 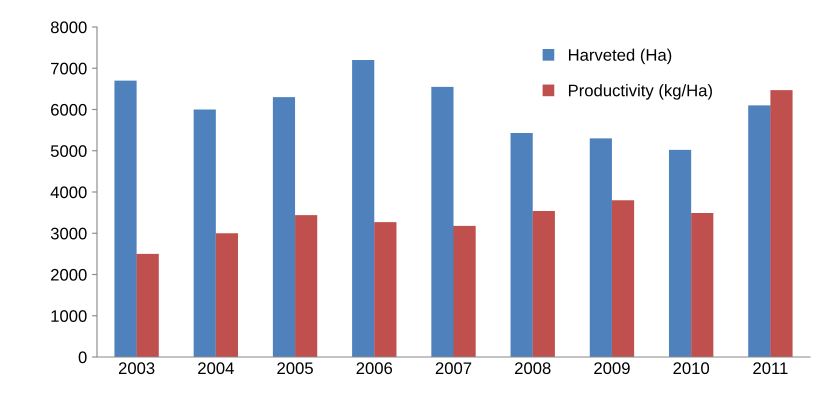 What do you see at coordinates (69, 68) in the screenshot?
I see `y-tick-label: 7000` at bounding box center [69, 68].